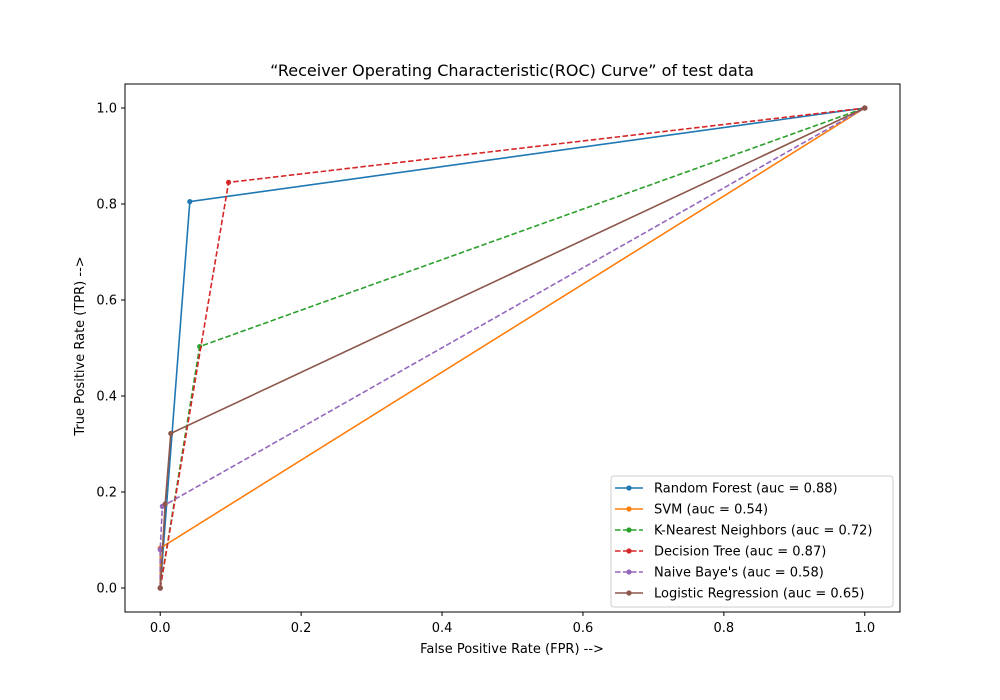 The image size is (1000, 700). I want to click on x-tick-label: 0.2, so click(301, 628).